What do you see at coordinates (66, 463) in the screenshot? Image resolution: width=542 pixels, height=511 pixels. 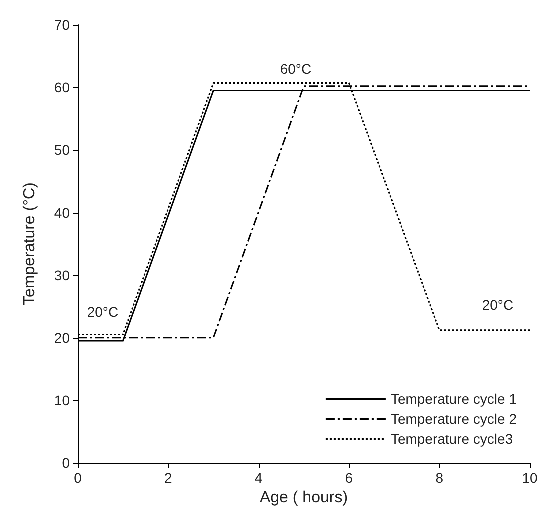 I see `y-tick-label: 0` at bounding box center [66, 463].